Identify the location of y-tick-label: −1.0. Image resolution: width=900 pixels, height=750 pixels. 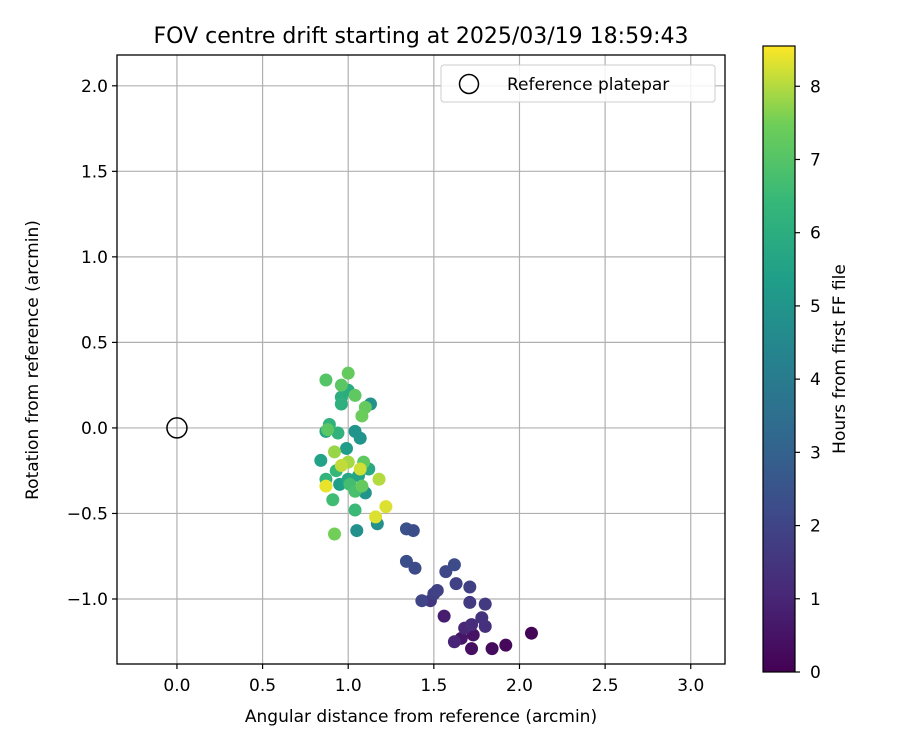
(87, 600).